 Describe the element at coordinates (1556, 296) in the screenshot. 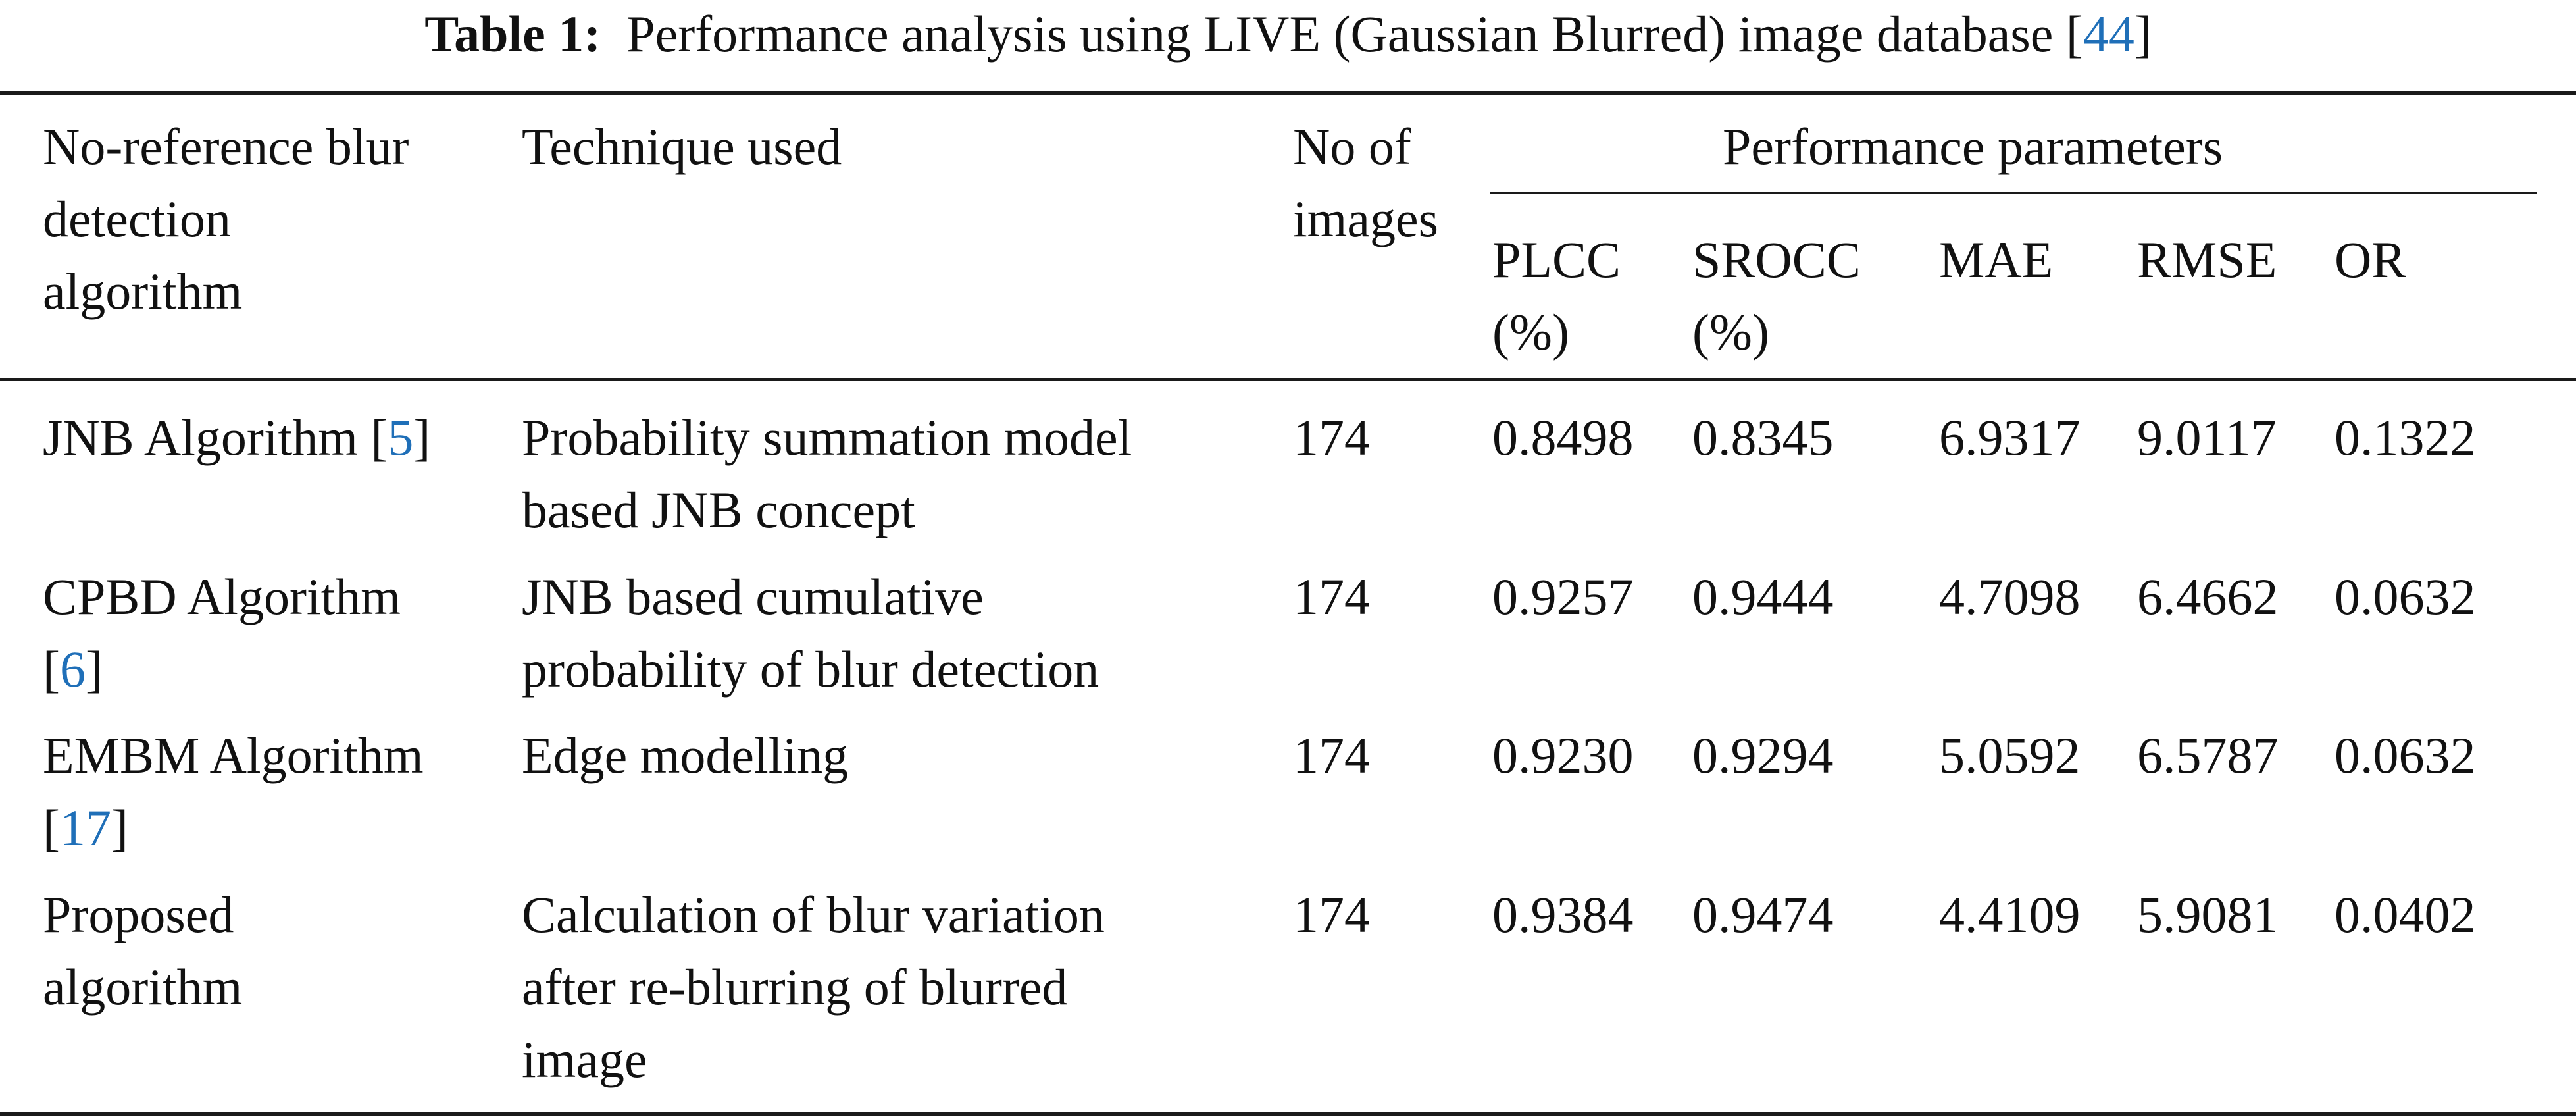

I see `header-plcc: PLCC (%)` at that location.